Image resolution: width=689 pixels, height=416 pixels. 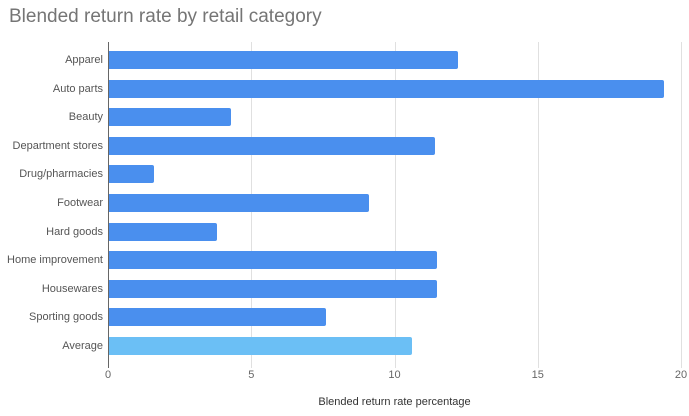 I want to click on bar-average, so click(x=260, y=346).